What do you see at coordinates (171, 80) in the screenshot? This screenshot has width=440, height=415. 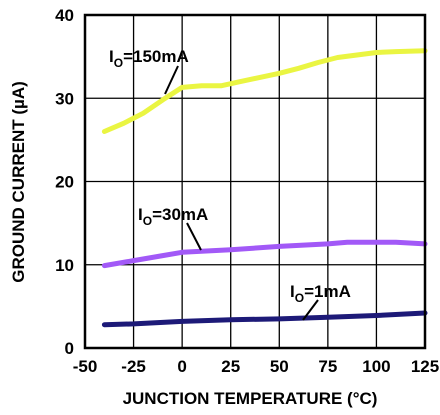 I see `series-leader-150ma` at bounding box center [171, 80].